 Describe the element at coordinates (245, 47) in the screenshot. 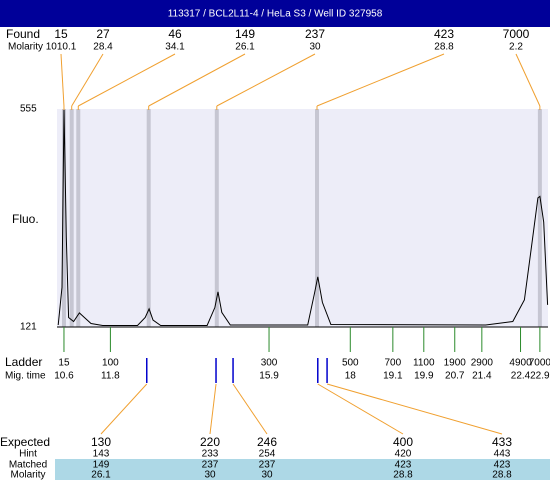

I see `found-molarity: 26.1` at that location.